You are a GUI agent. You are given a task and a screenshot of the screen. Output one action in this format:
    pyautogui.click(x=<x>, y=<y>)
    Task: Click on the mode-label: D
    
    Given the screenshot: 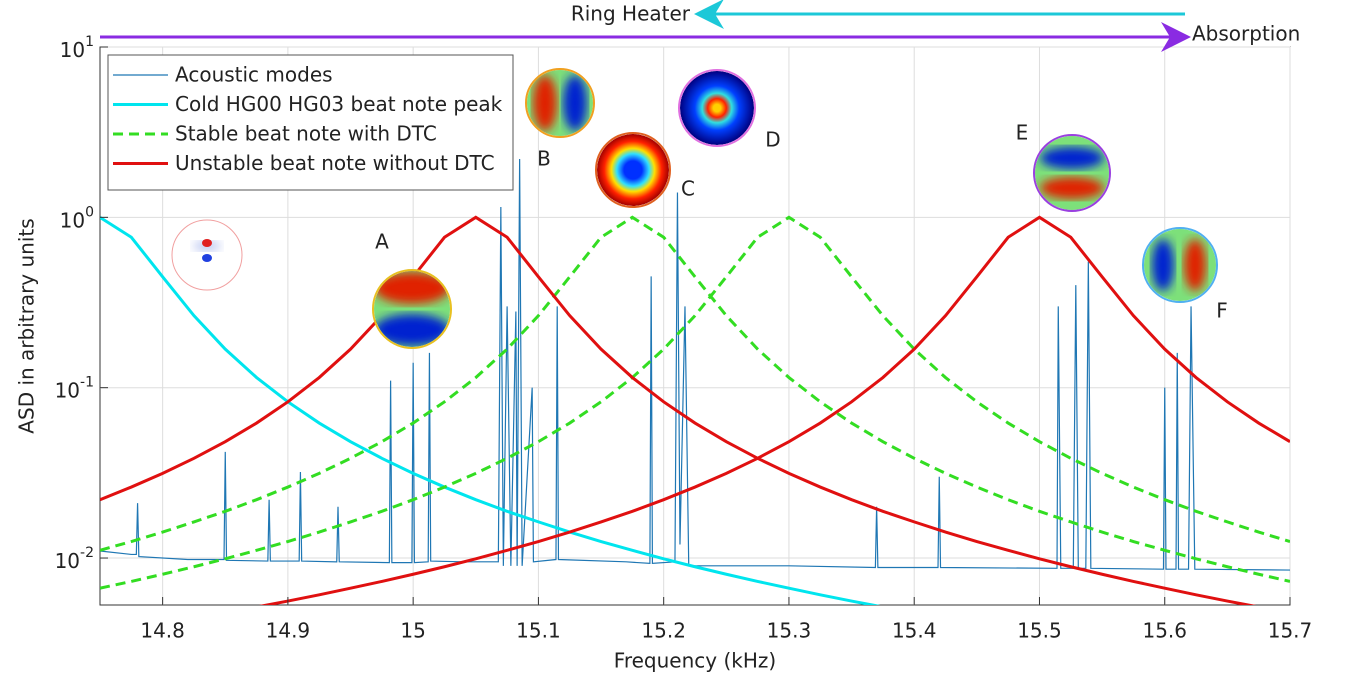 What is the action you would take?
    pyautogui.click(x=772, y=140)
    